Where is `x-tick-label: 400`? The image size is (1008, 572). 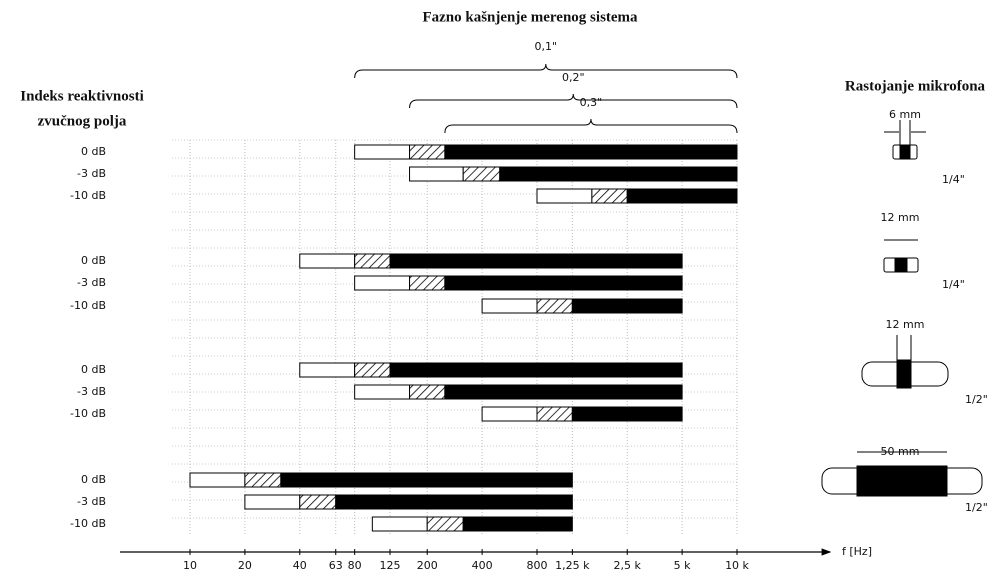
x-tick-label: 400 is located at coordinates (482, 565).